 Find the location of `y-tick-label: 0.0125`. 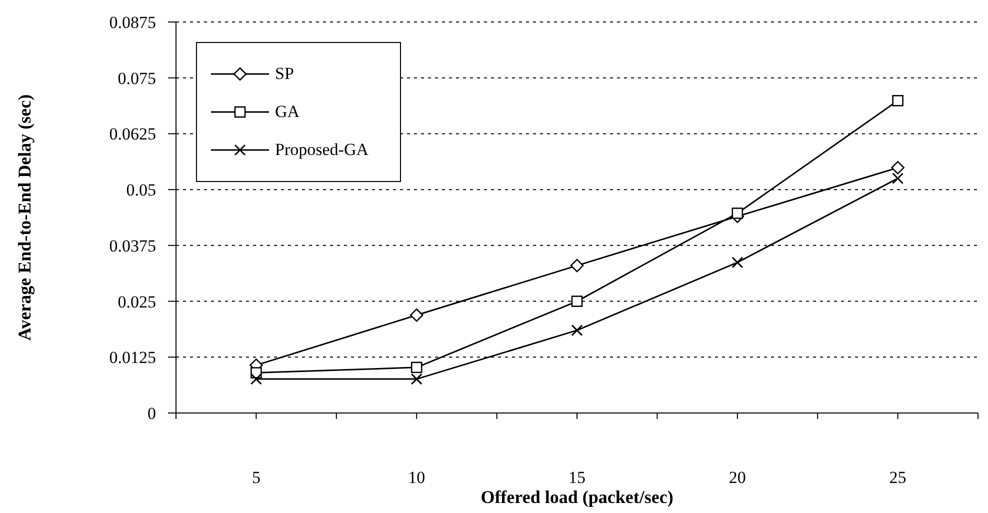

y-tick-label: 0.0125 is located at coordinates (132, 358).